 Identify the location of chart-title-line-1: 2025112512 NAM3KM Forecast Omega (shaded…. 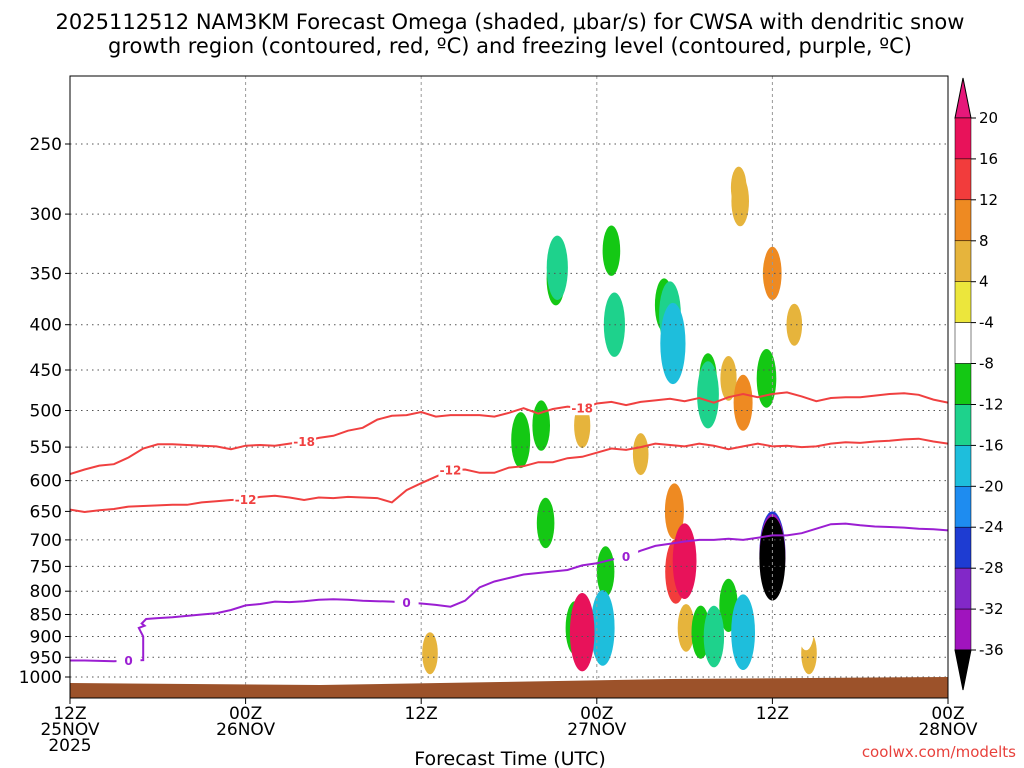
(510, 22).